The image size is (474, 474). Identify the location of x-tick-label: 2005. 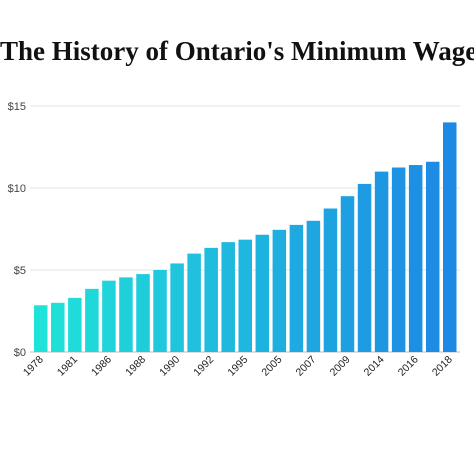
(271, 366).